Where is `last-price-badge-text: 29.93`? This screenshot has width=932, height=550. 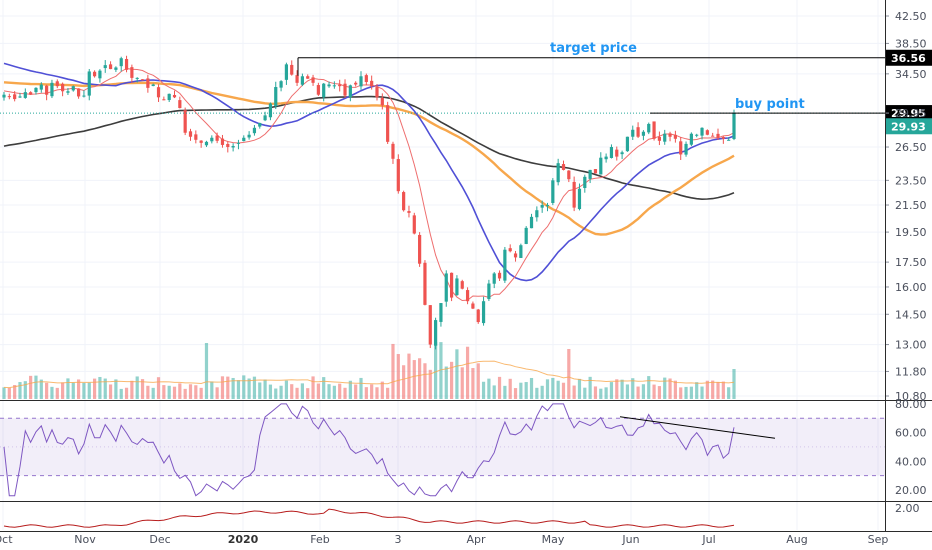 last-price-badge-text: 29.93 is located at coordinates (908, 126).